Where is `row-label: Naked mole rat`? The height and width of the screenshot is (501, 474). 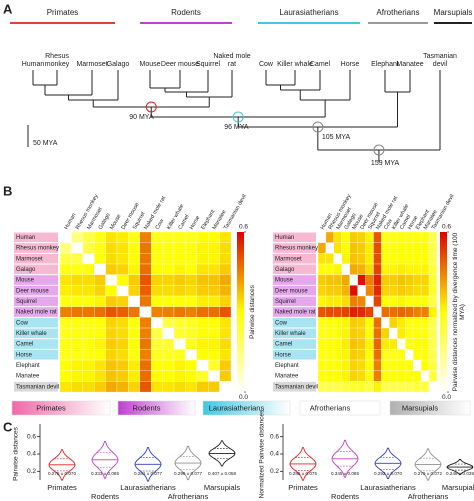
row-label: Naked mole rat is located at coordinates (295, 313).